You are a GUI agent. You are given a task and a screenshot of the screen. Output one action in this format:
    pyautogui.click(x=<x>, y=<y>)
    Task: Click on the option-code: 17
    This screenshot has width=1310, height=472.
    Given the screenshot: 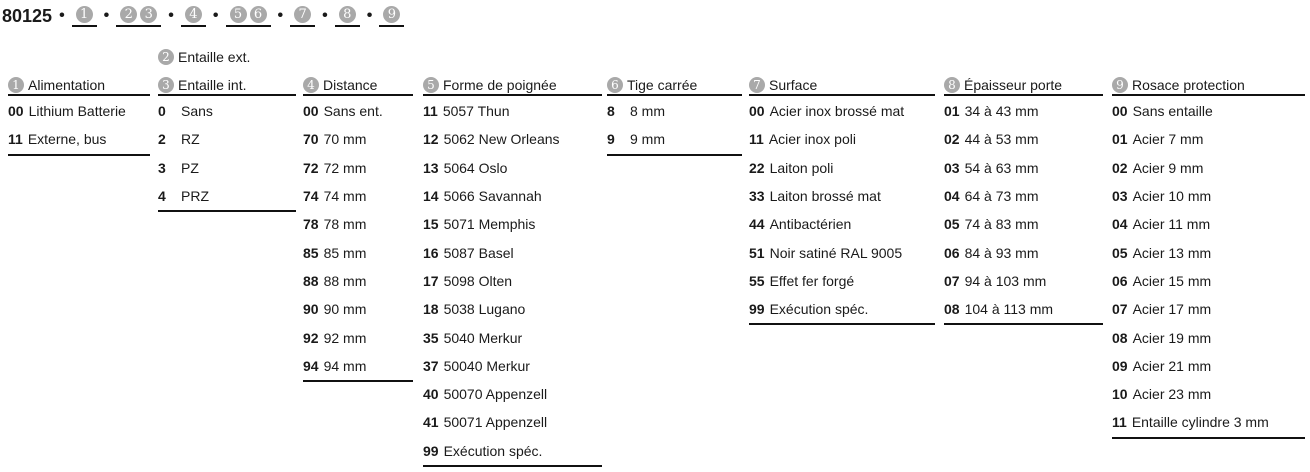 What is the action you would take?
    pyautogui.click(x=431, y=280)
    